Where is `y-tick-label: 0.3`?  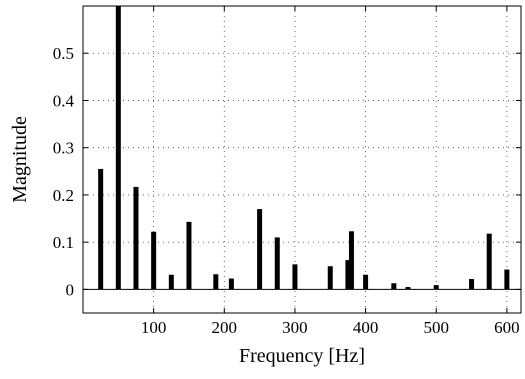 y-tick-label: 0.3 is located at coordinates (63, 148).